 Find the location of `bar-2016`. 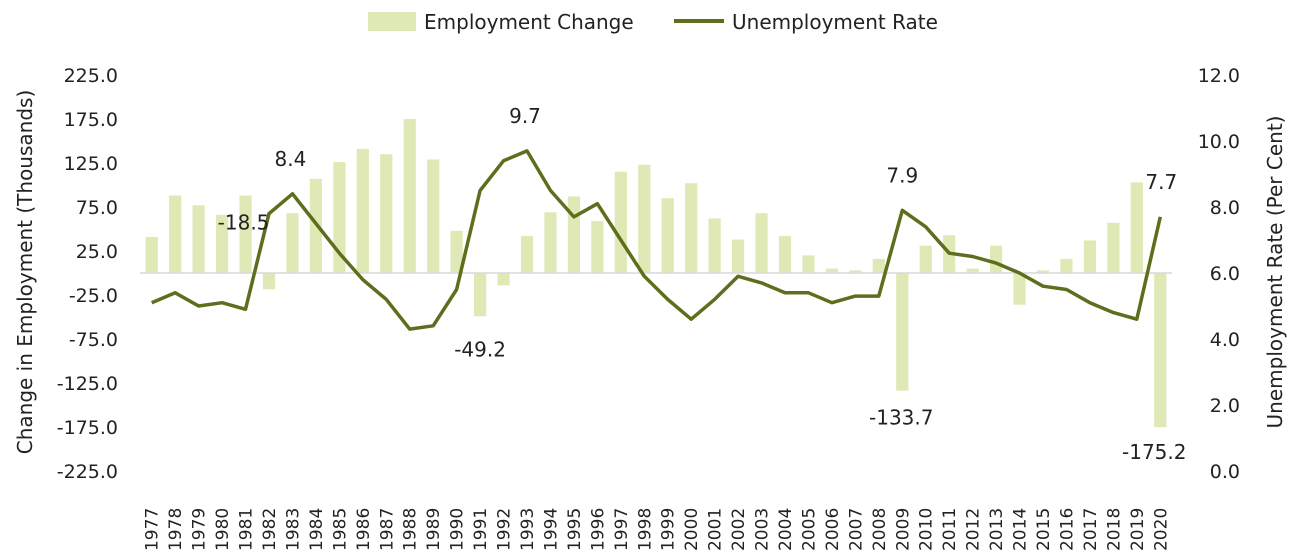

bar-2016 is located at coordinates (1066, 265).